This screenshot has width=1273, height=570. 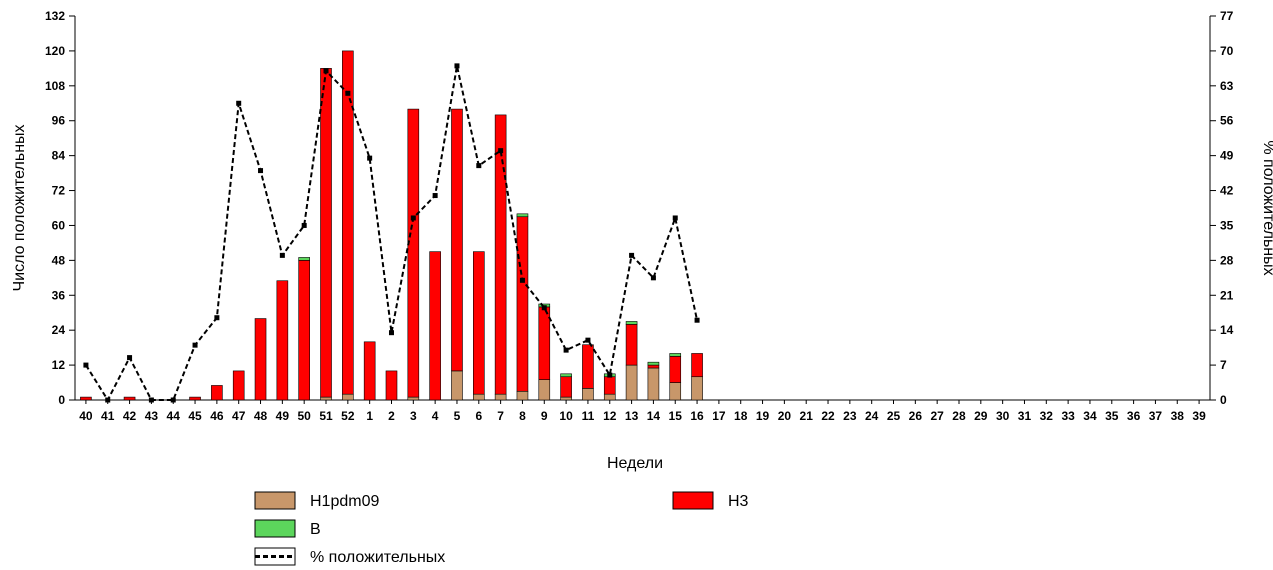 I want to click on x-tick-label: 28, so click(x=959, y=416).